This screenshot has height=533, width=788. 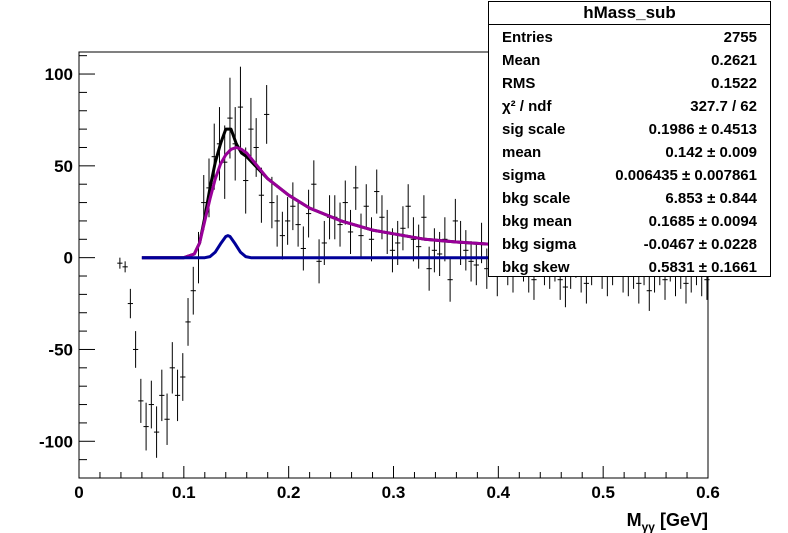 What do you see at coordinates (56, 441) in the screenshot?
I see `y-tick-label: -100` at bounding box center [56, 441].